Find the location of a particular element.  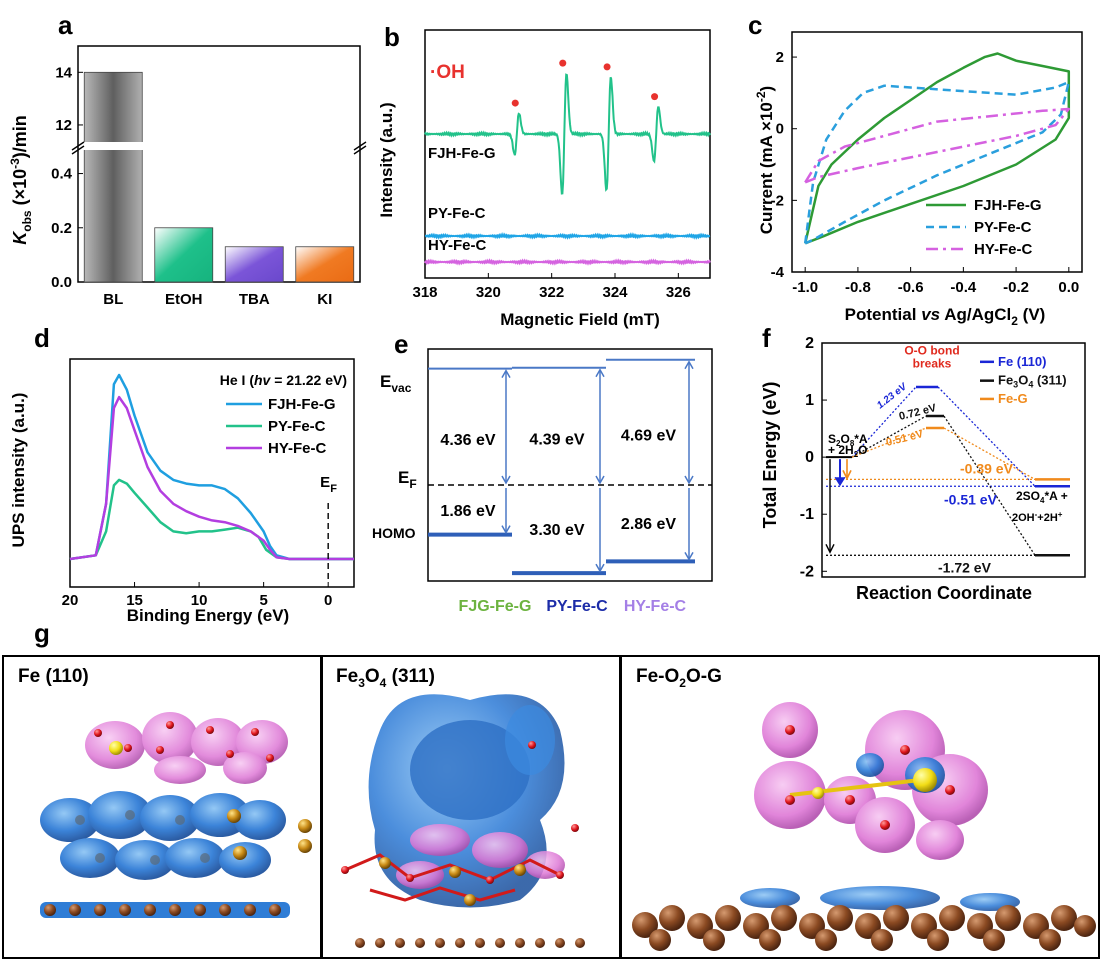

e-material-1: PY-Fe-C is located at coordinates (577, 606).